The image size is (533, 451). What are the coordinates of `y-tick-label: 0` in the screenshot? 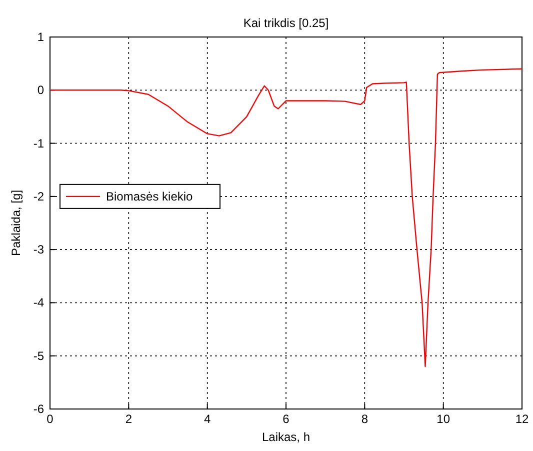 It's located at (40, 90).